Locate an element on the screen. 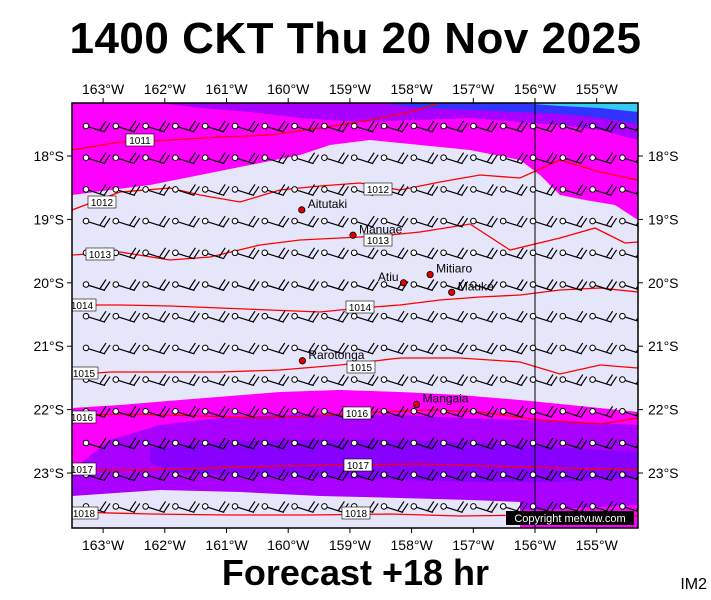 This screenshot has width=711, height=600. isobar-label: 1018 is located at coordinates (85, 513).